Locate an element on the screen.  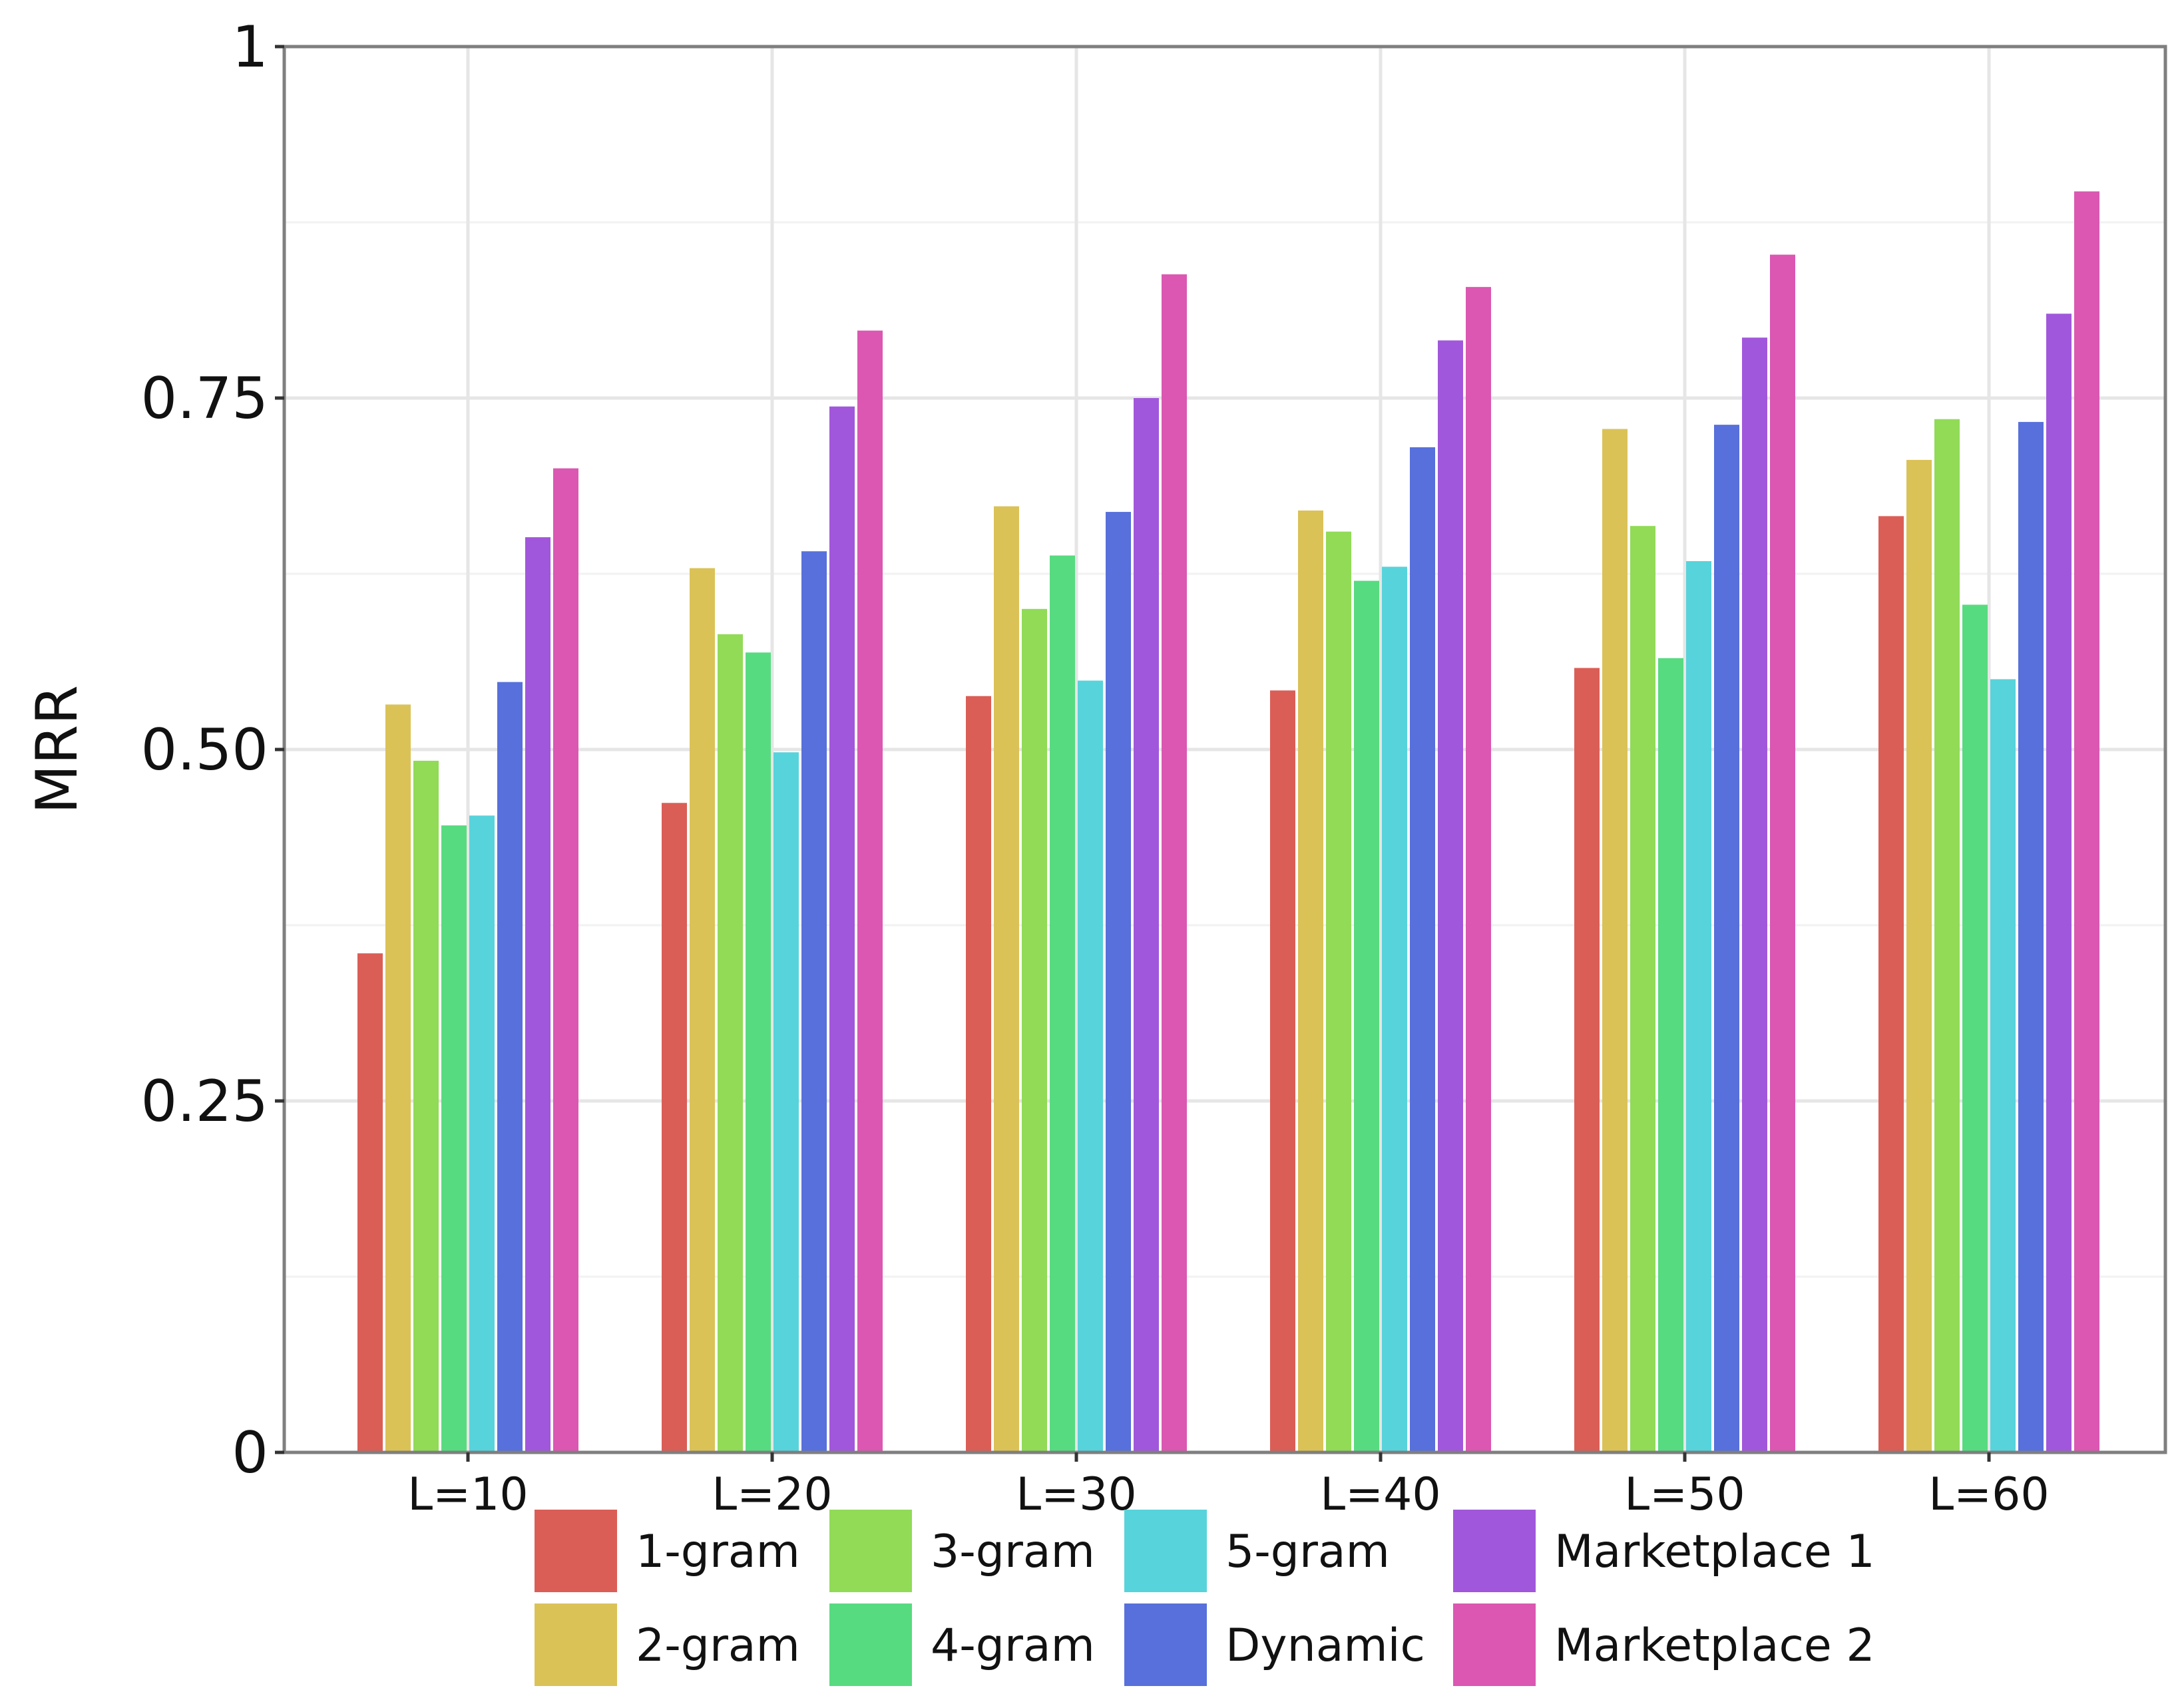
x-tick-label: L=50 is located at coordinates (1684, 1494).